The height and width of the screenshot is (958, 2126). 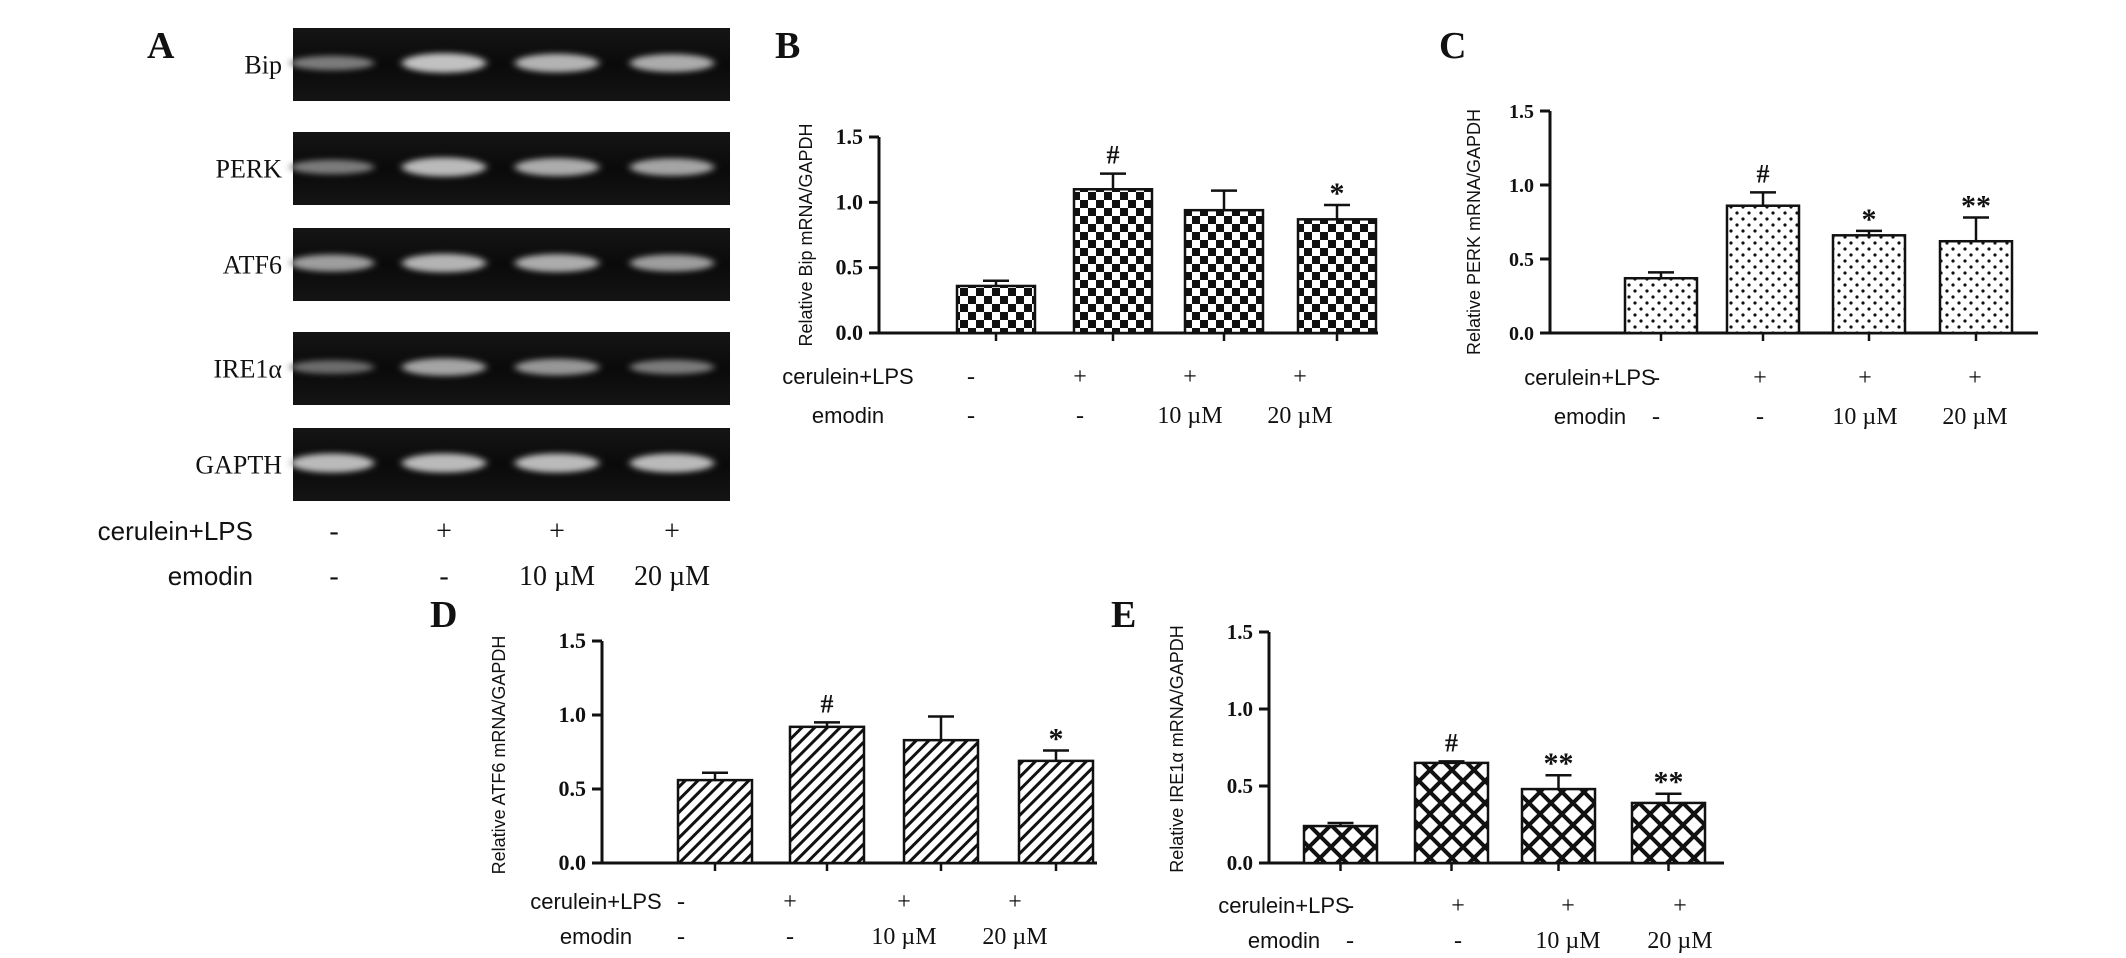 I want to click on panel-letter: B, so click(x=787, y=46).